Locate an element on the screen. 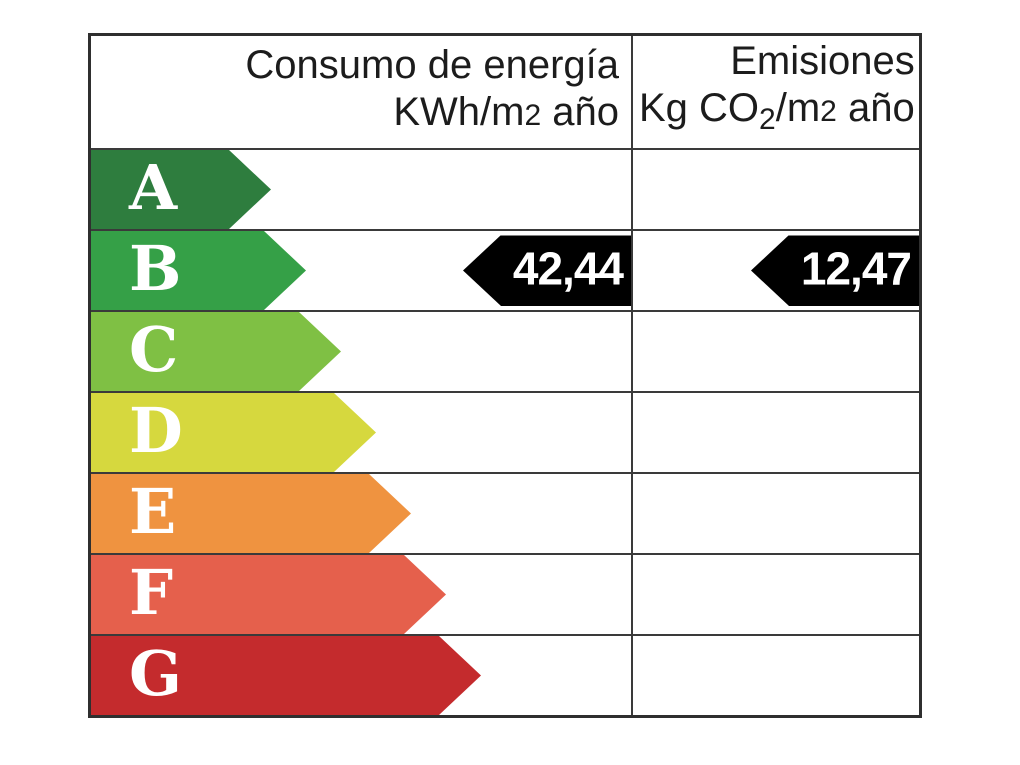  grade-row-b: B 42,44 12,47 is located at coordinates (505, 271).